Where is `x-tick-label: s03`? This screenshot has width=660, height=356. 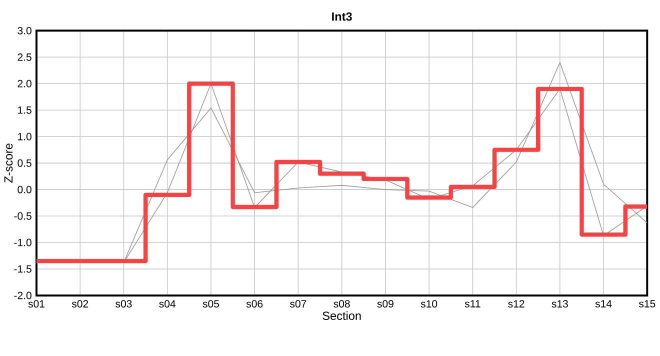
x-tick-label: s03 is located at coordinates (124, 304).